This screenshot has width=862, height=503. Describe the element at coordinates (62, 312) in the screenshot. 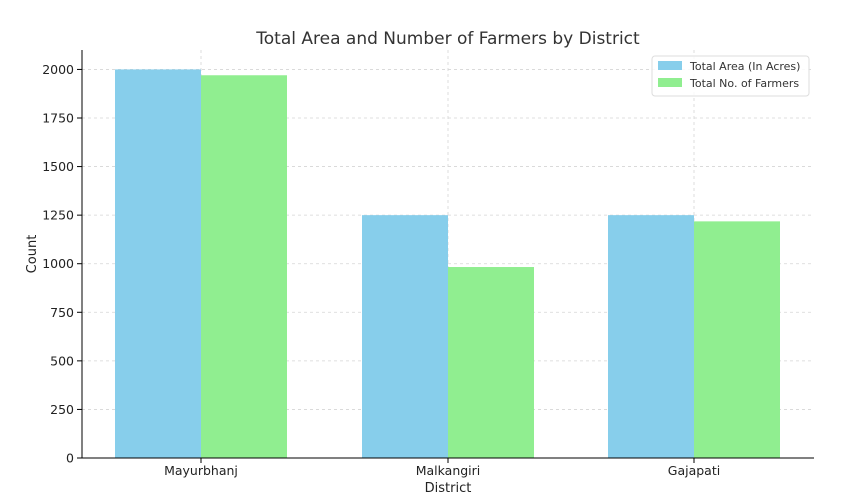

I see `y-tick-label: 750` at that location.